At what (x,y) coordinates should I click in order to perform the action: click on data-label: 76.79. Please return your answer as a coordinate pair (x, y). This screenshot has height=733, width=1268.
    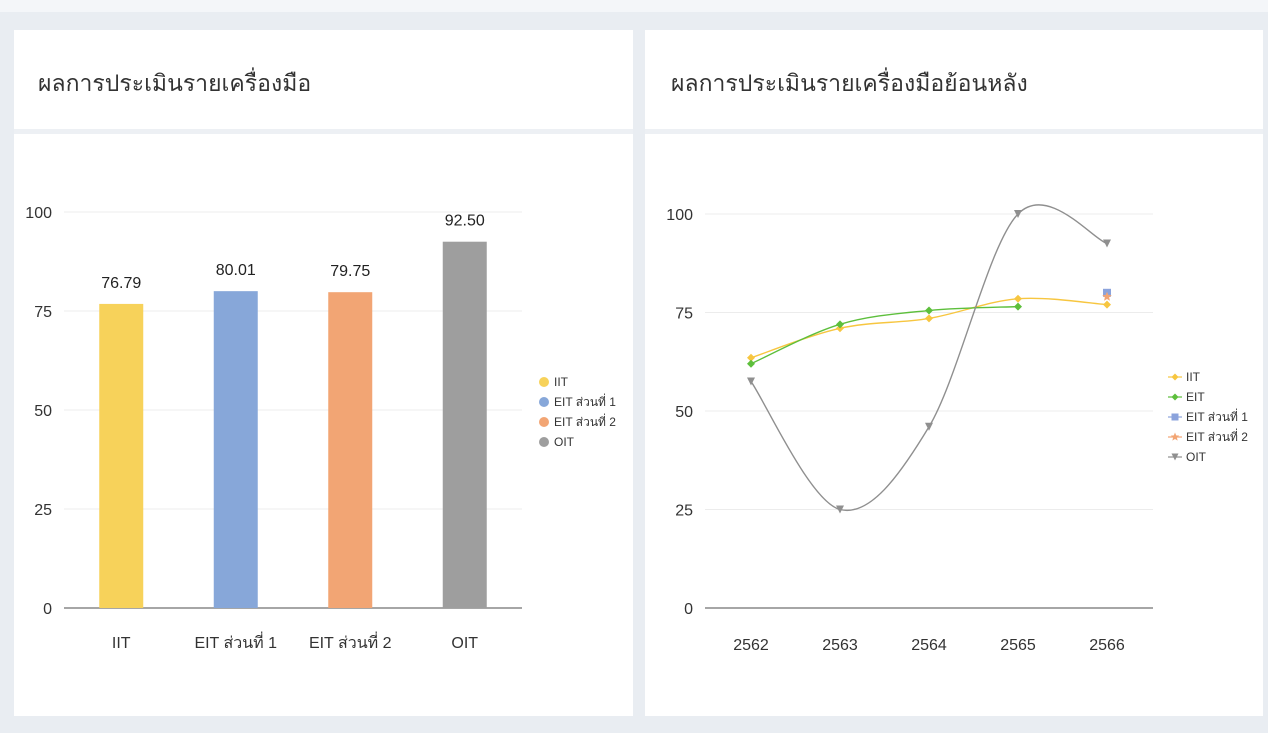
    Looking at the image, I should click on (121, 283).